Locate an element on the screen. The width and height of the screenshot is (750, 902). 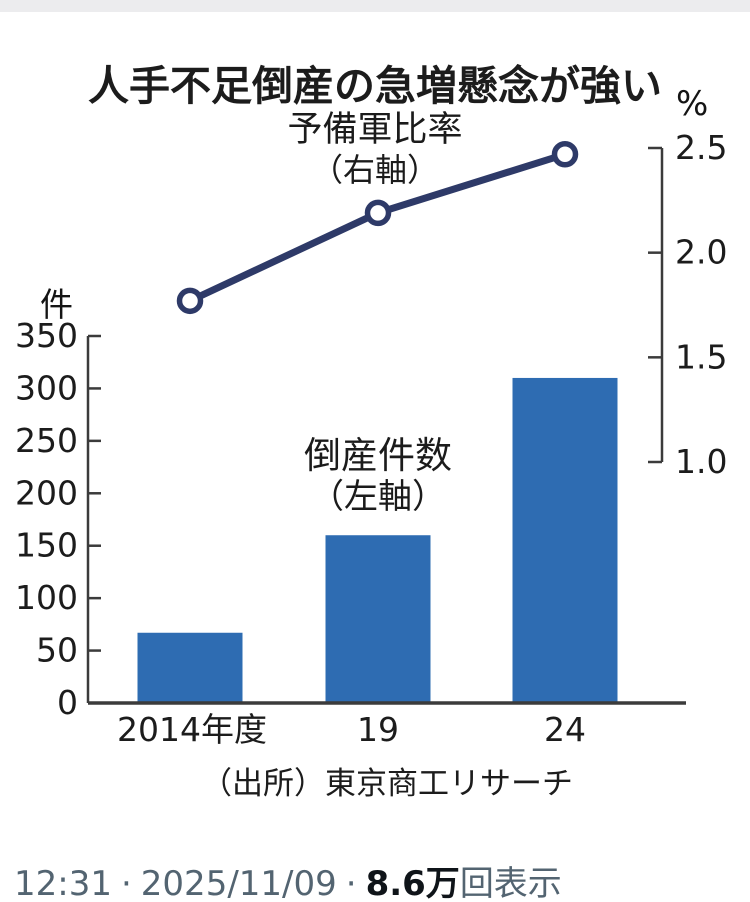
left-axis-unit: 件 is located at coordinates (56, 304).